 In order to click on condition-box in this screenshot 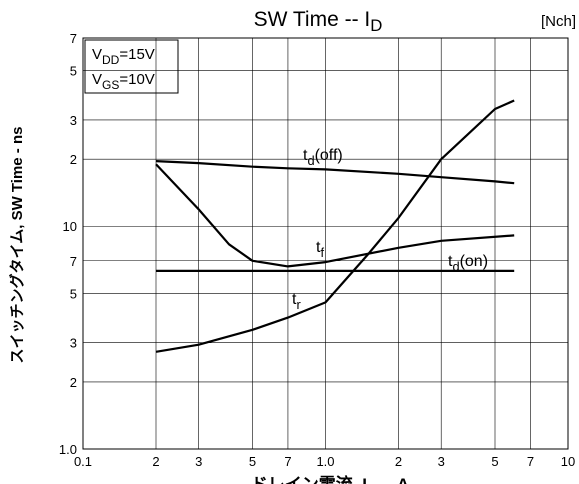, I will do `click(131, 66)`.